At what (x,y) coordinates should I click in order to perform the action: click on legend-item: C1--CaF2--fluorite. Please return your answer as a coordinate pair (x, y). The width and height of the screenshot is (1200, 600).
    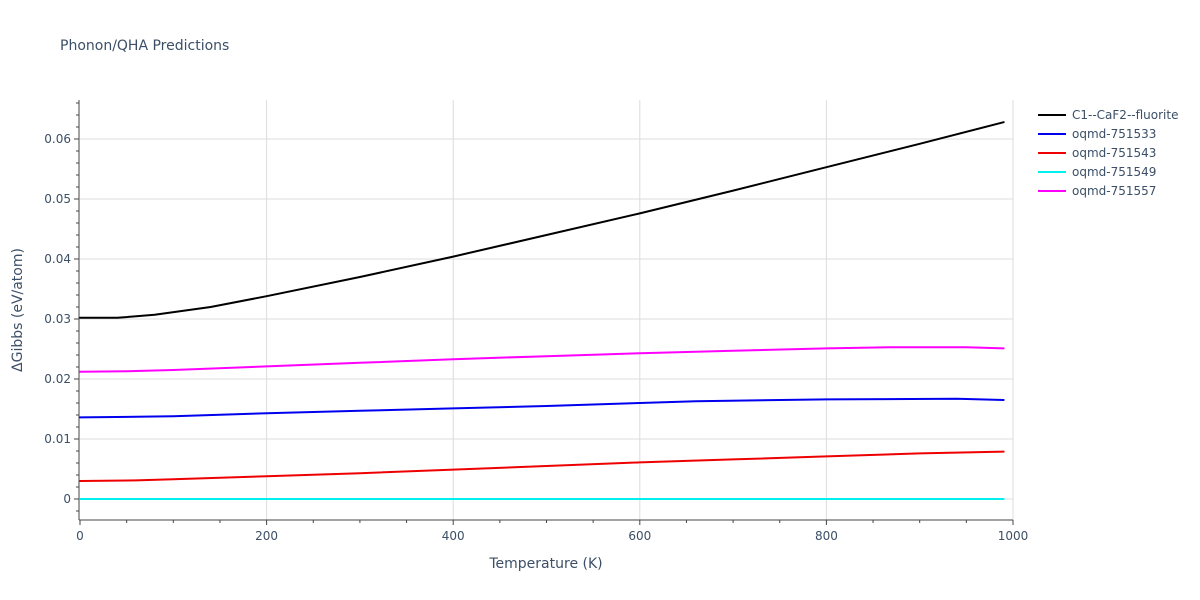
    Looking at the image, I should click on (1108, 115).